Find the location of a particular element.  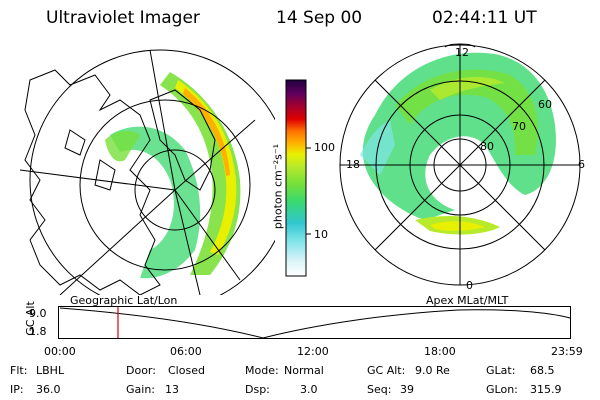

date-label: 14 Sep 00 is located at coordinates (319, 18).